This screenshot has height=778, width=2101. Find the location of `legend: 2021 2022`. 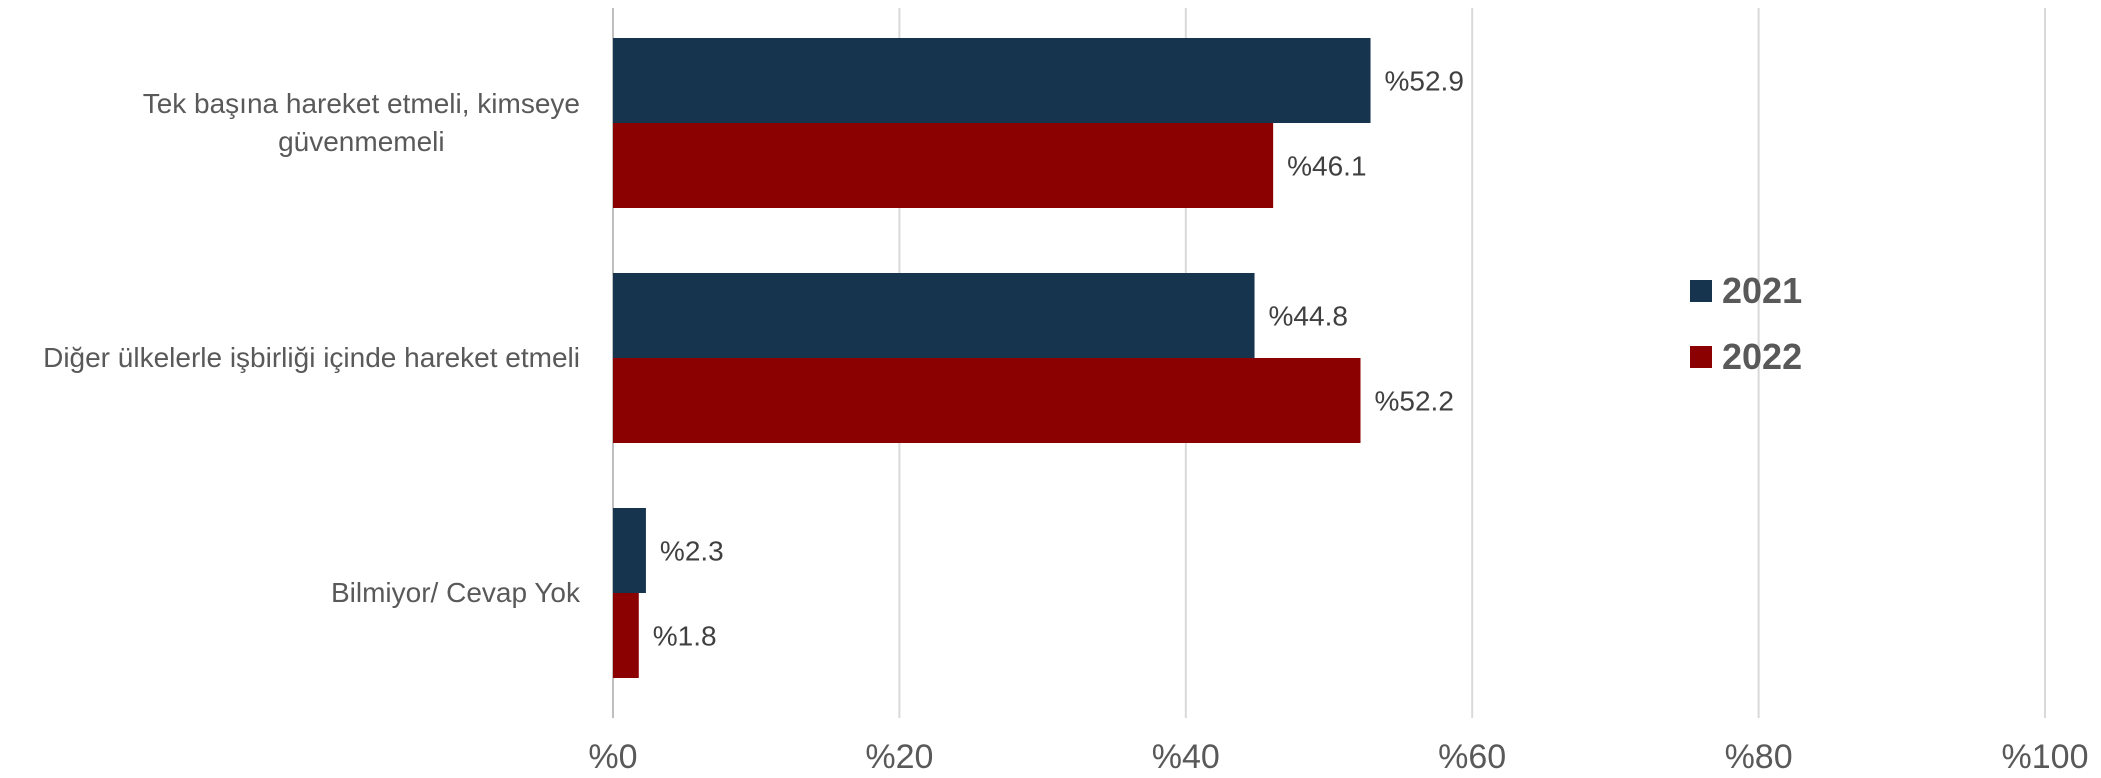

legend: 2021 2022 is located at coordinates (1746, 324).